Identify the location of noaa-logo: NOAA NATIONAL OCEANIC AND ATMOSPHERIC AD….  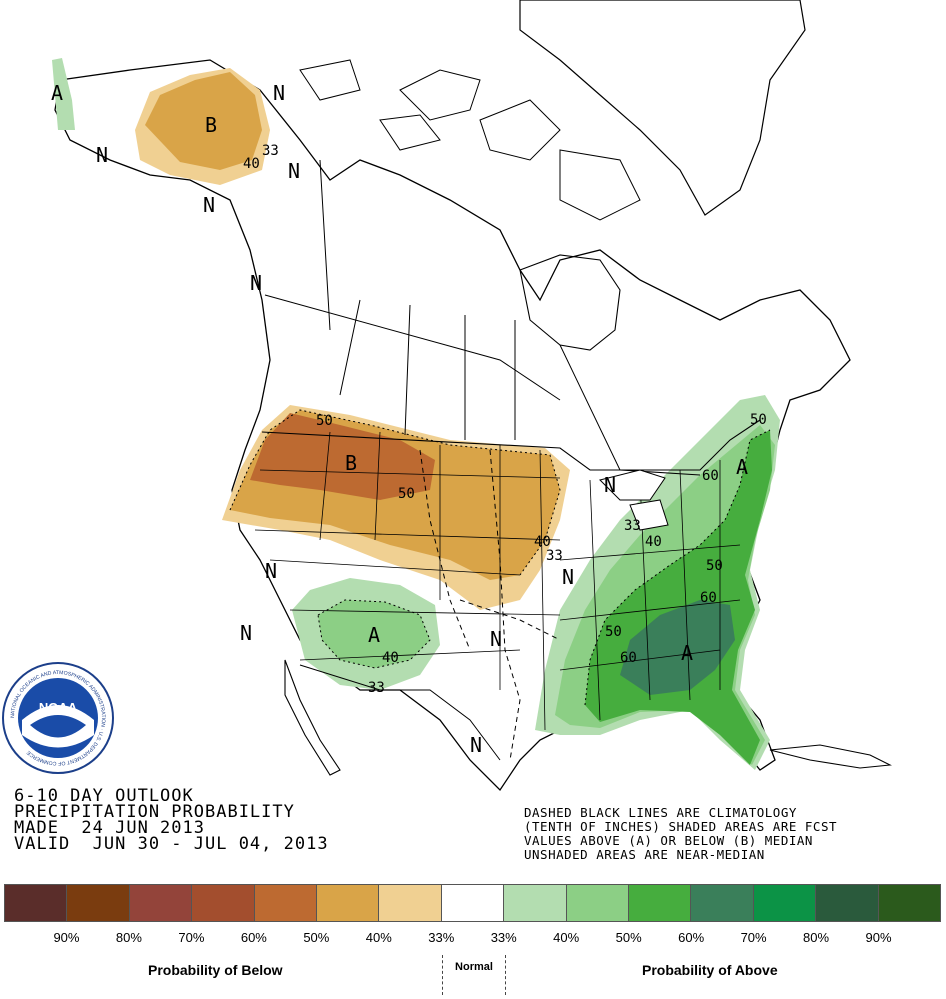
(58, 718).